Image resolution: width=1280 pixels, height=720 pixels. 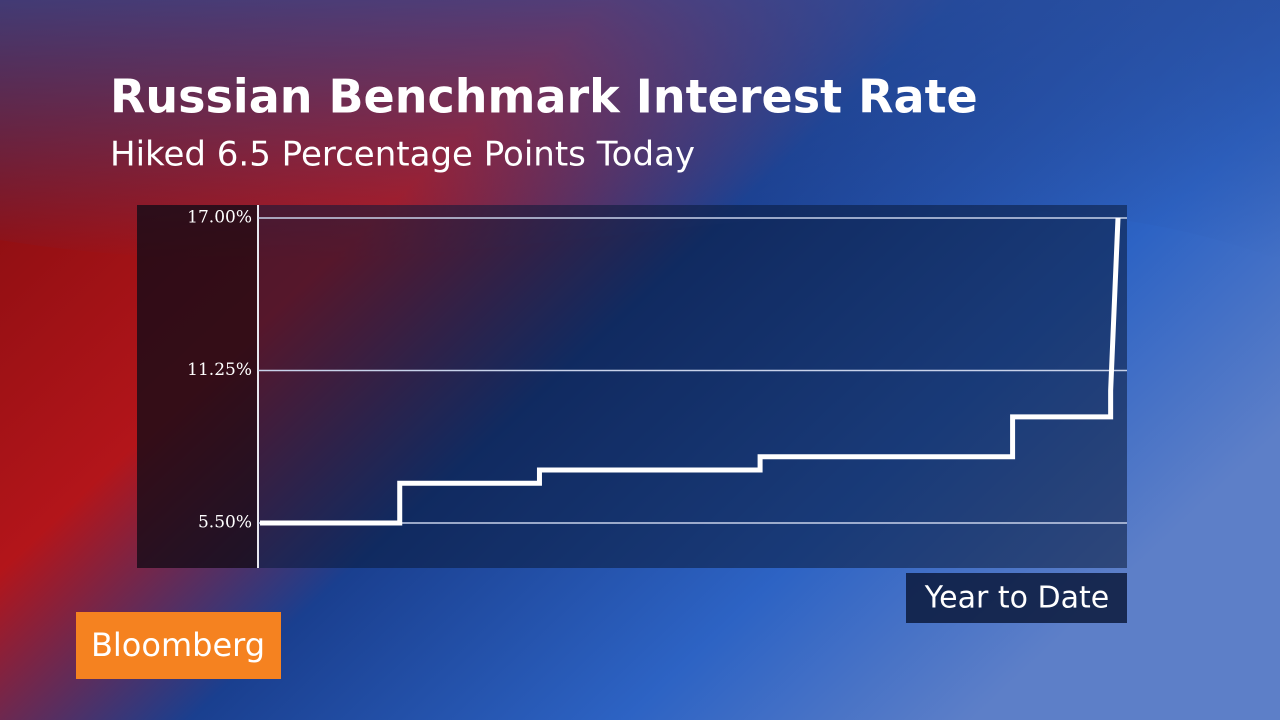 I want to click on y-tick-label: 17.00%, so click(x=219, y=218).